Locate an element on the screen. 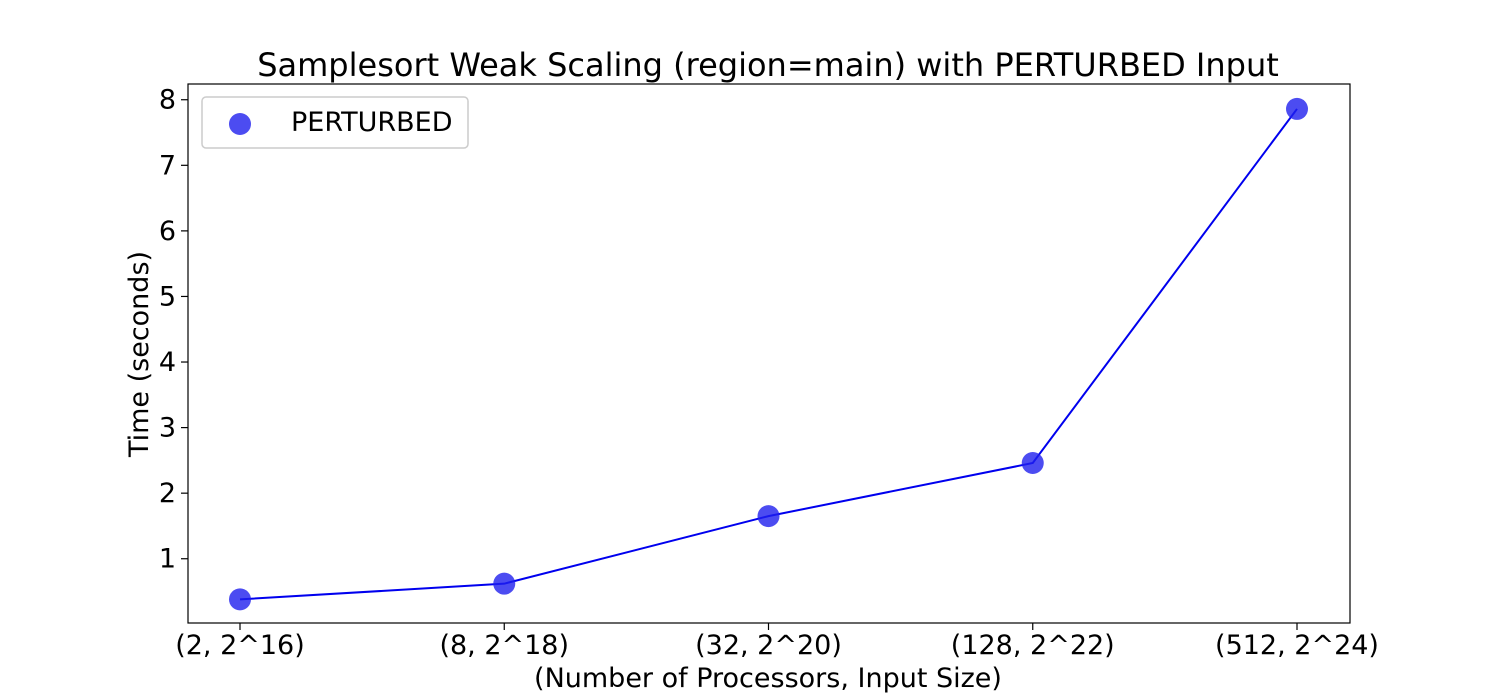  x-tick-label: (128, 2^22) is located at coordinates (1033, 645).